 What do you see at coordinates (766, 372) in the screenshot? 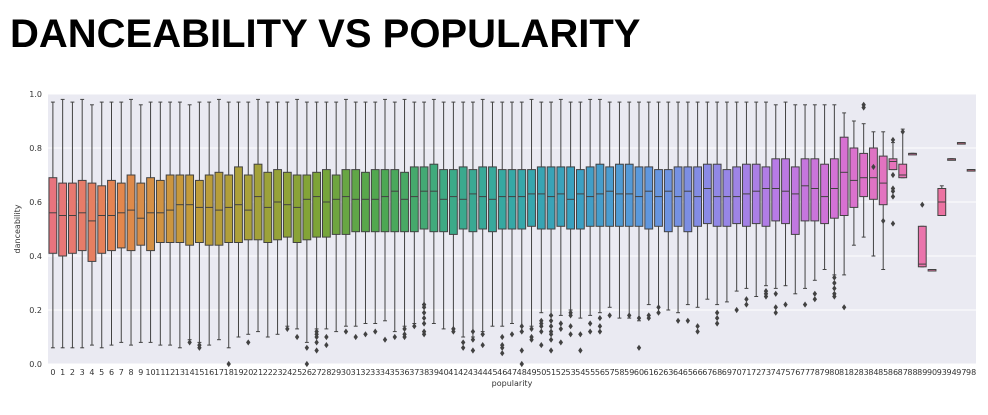
I see `x-tick-label: 73` at bounding box center [766, 372].